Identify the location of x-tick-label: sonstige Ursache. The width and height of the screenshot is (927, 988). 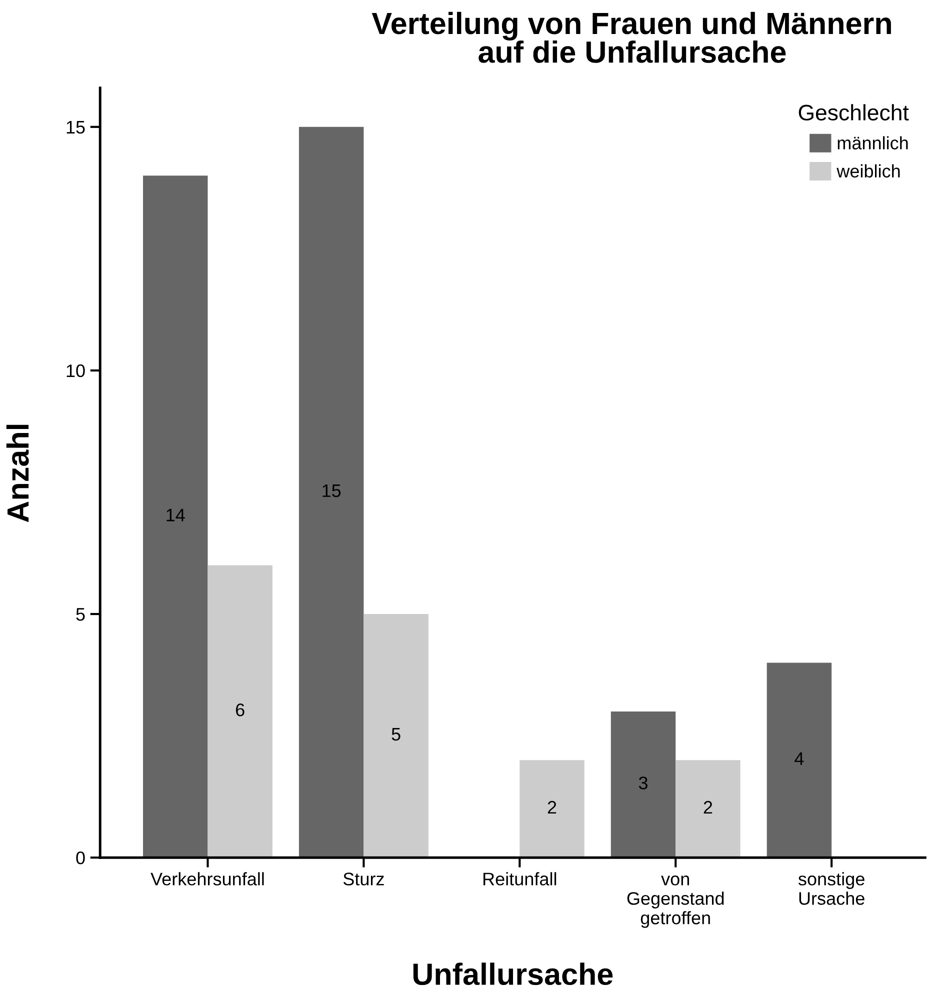
(831, 888).